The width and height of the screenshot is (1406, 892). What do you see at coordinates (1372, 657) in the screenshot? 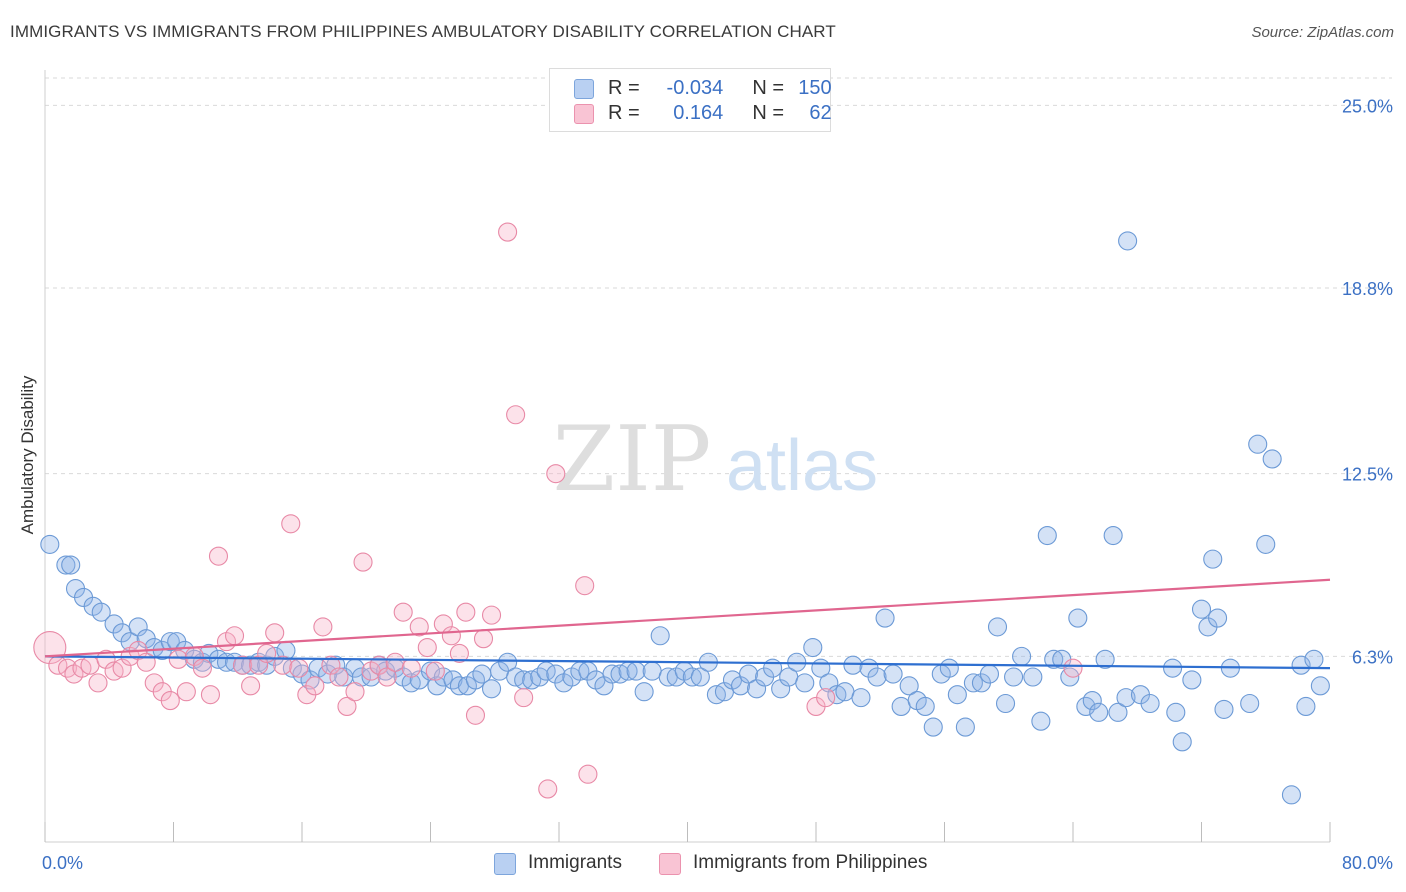
I see `y-tick-label: 6.3%` at bounding box center [1372, 657].